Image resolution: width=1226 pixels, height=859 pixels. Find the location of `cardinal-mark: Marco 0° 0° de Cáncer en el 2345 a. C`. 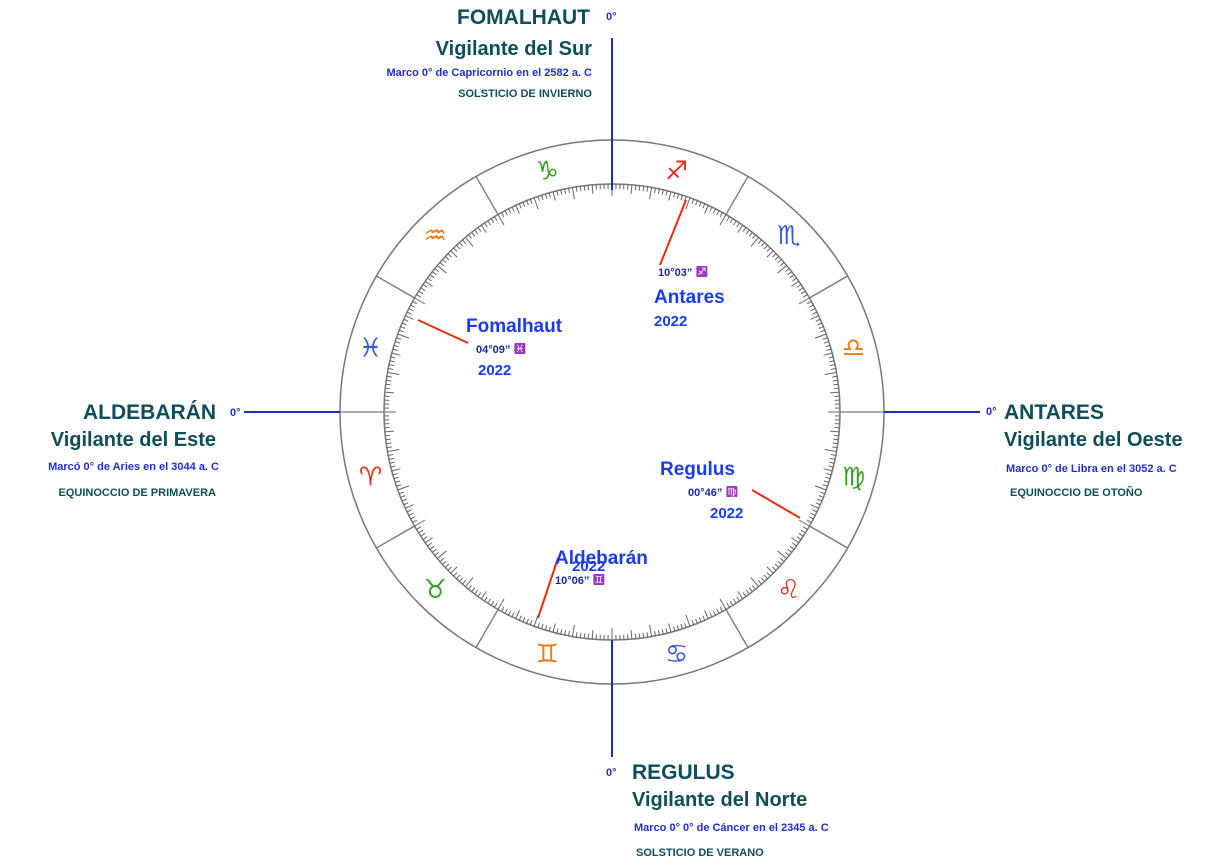

cardinal-mark: Marco 0° 0° de Cáncer en el 2345 a. C is located at coordinates (731, 828).